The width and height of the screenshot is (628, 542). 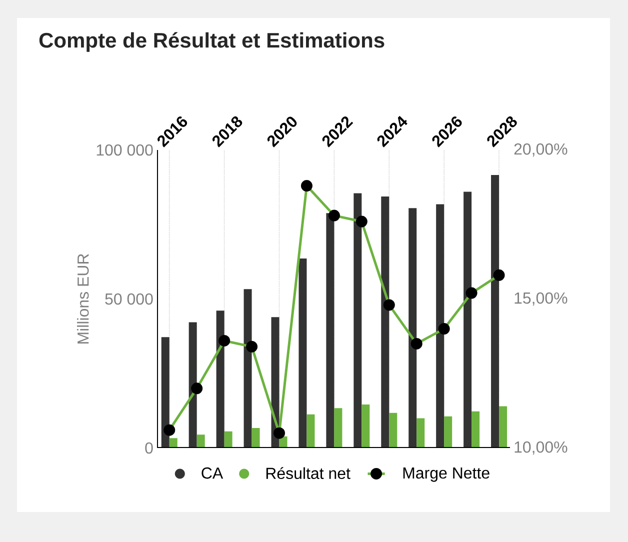 What do you see at coordinates (541, 299) in the screenshot?
I see `y2-tick-label: 15,00%` at bounding box center [541, 299].